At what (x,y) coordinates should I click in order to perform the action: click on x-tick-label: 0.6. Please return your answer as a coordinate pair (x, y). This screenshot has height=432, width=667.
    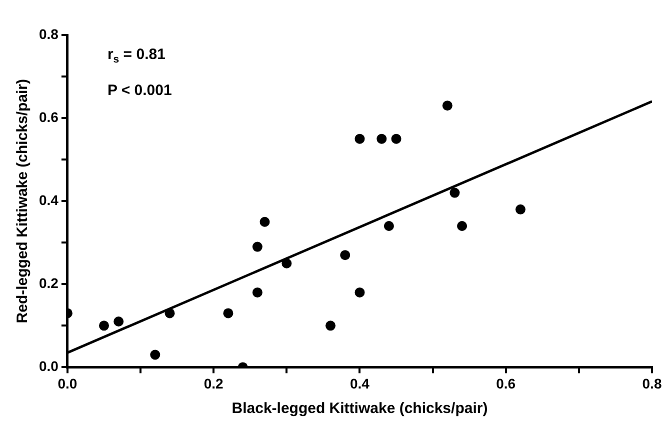
    Looking at the image, I should click on (506, 383).